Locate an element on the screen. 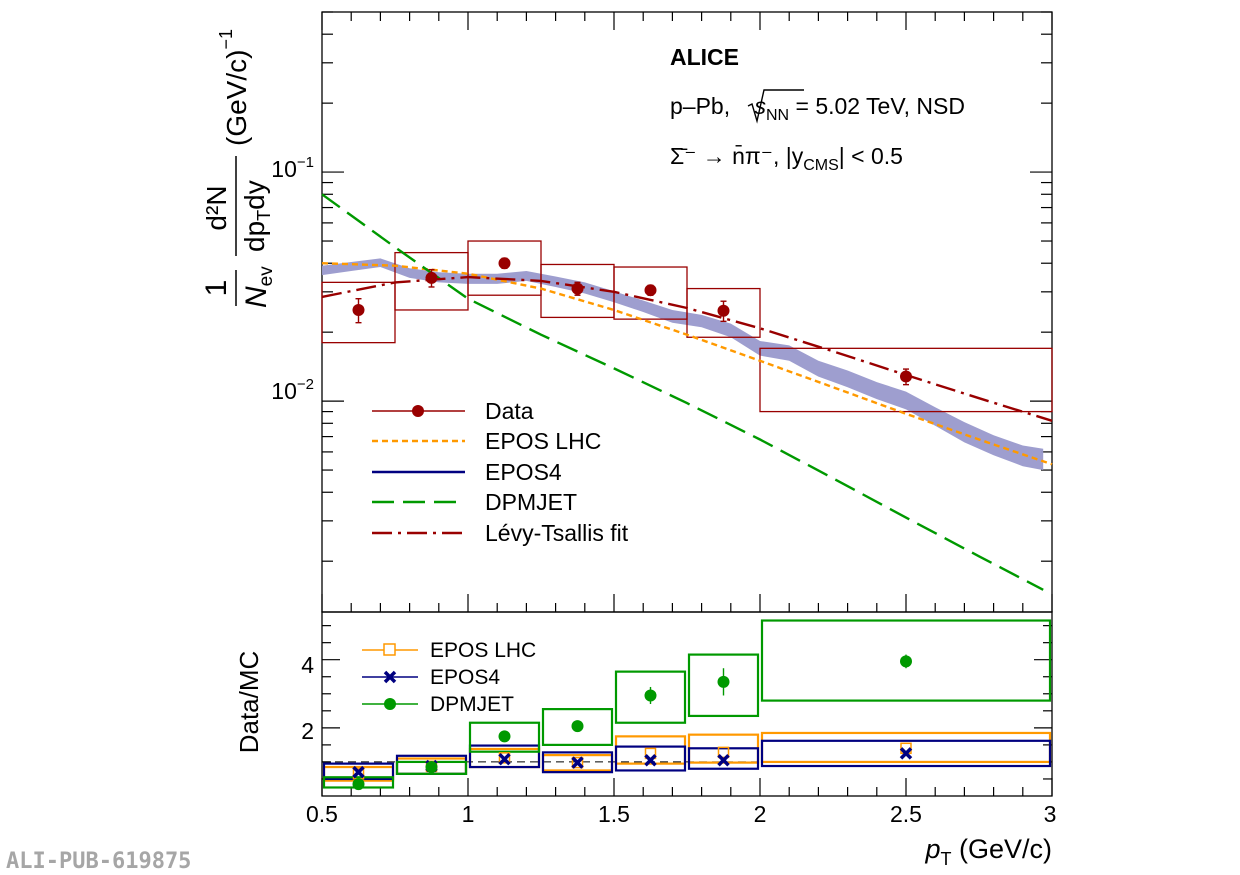 This screenshot has width=1240, height=875. x-tick-label: 1.5 is located at coordinates (614, 814).